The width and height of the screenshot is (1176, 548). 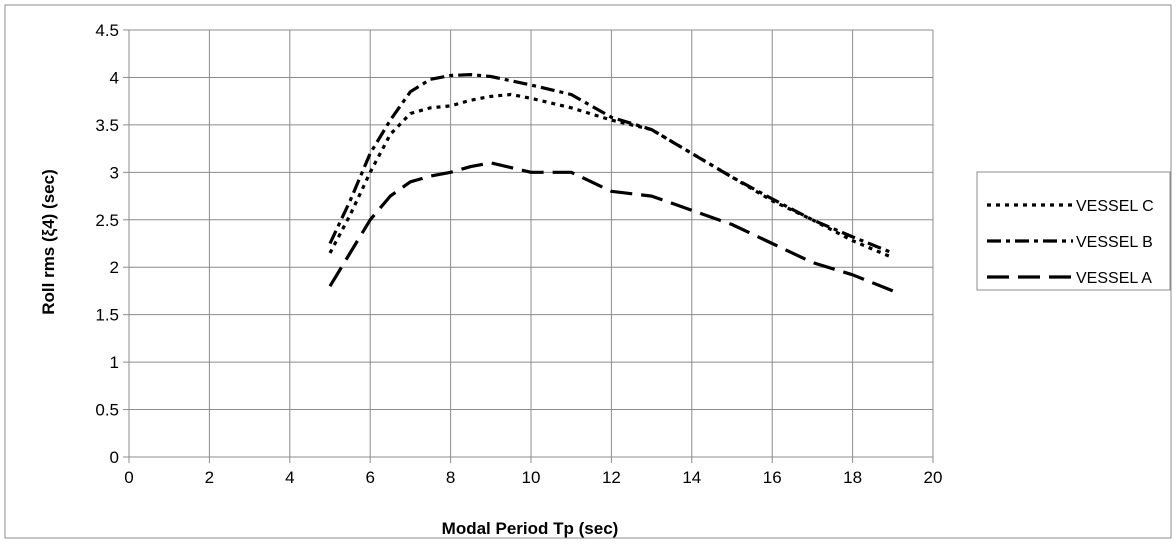 What do you see at coordinates (450, 477) in the screenshot?
I see `x-tick-label: 8` at bounding box center [450, 477].